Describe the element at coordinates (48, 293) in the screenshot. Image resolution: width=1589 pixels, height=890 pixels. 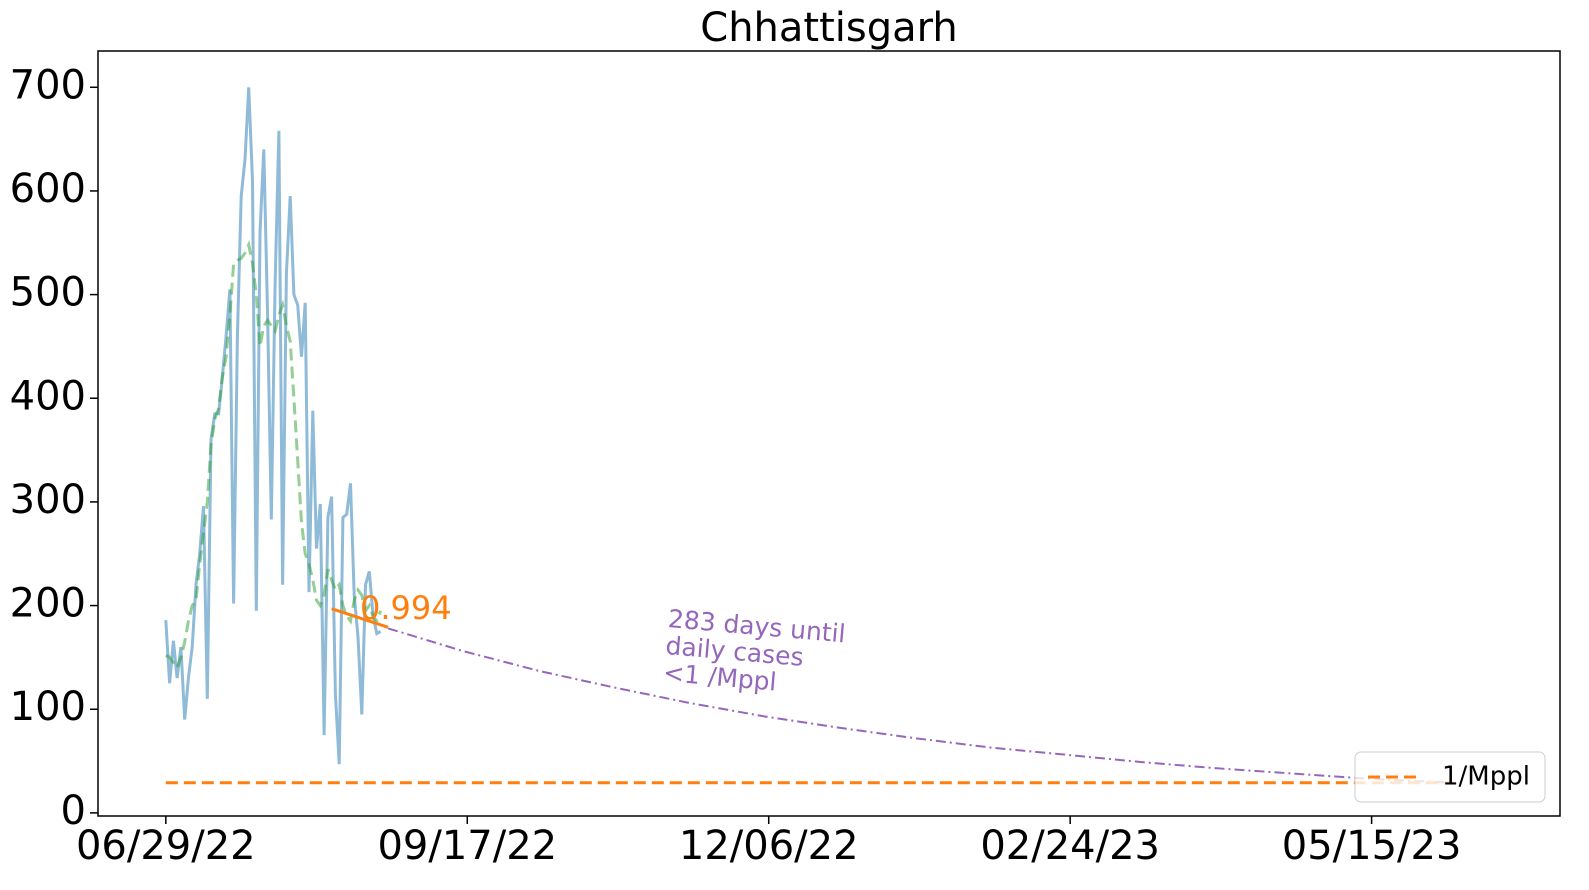
I see `y-tick-label: 500` at that location.